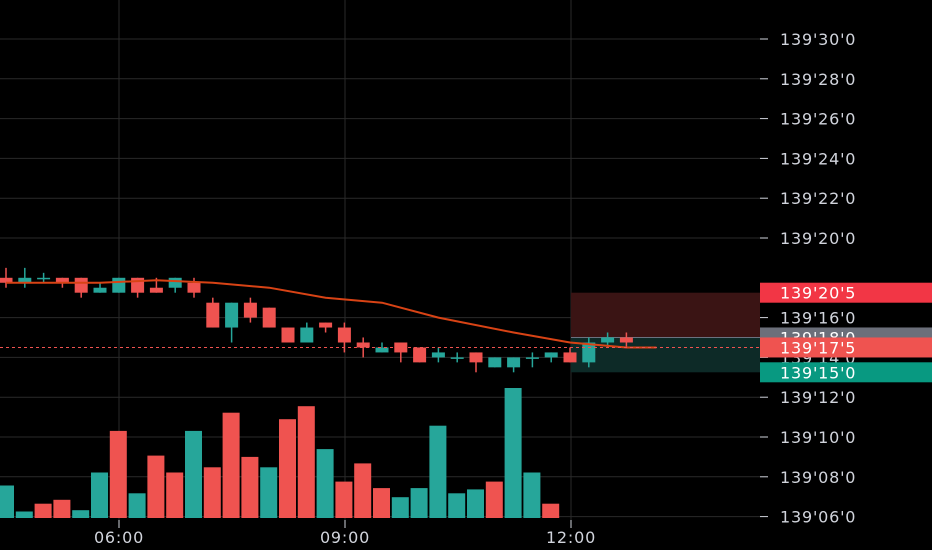 The width and height of the screenshot is (932, 550). I want to click on volume-bars, so click(280, 453).